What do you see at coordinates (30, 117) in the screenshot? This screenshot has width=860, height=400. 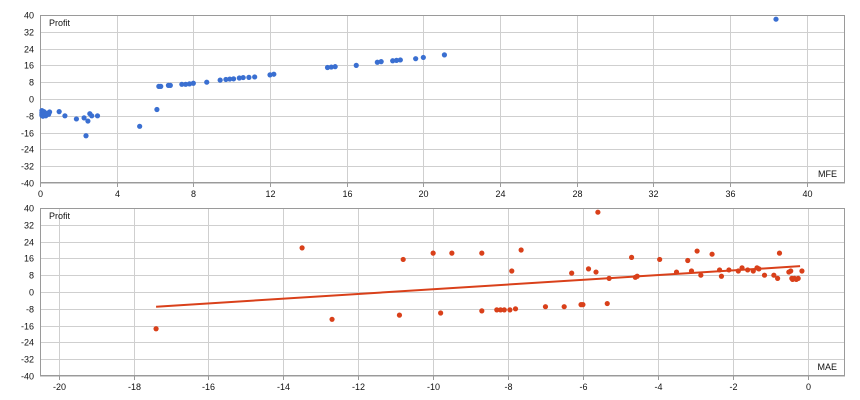 I see `mfe-y-tick-label: -8` at bounding box center [30, 117].